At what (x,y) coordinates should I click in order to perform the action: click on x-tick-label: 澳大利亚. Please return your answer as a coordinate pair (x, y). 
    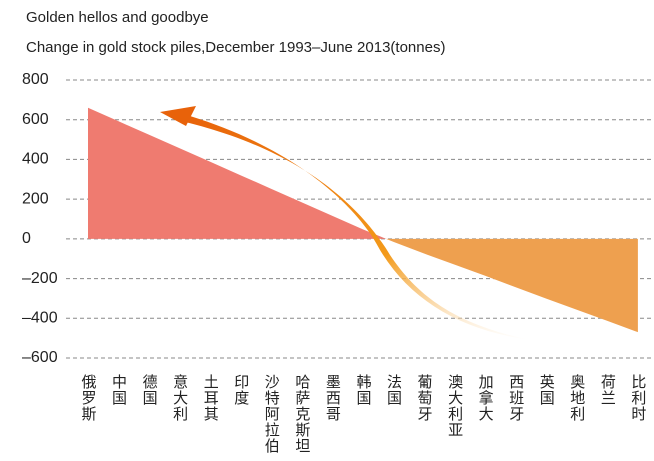
    Looking at the image, I should click on (454, 406).